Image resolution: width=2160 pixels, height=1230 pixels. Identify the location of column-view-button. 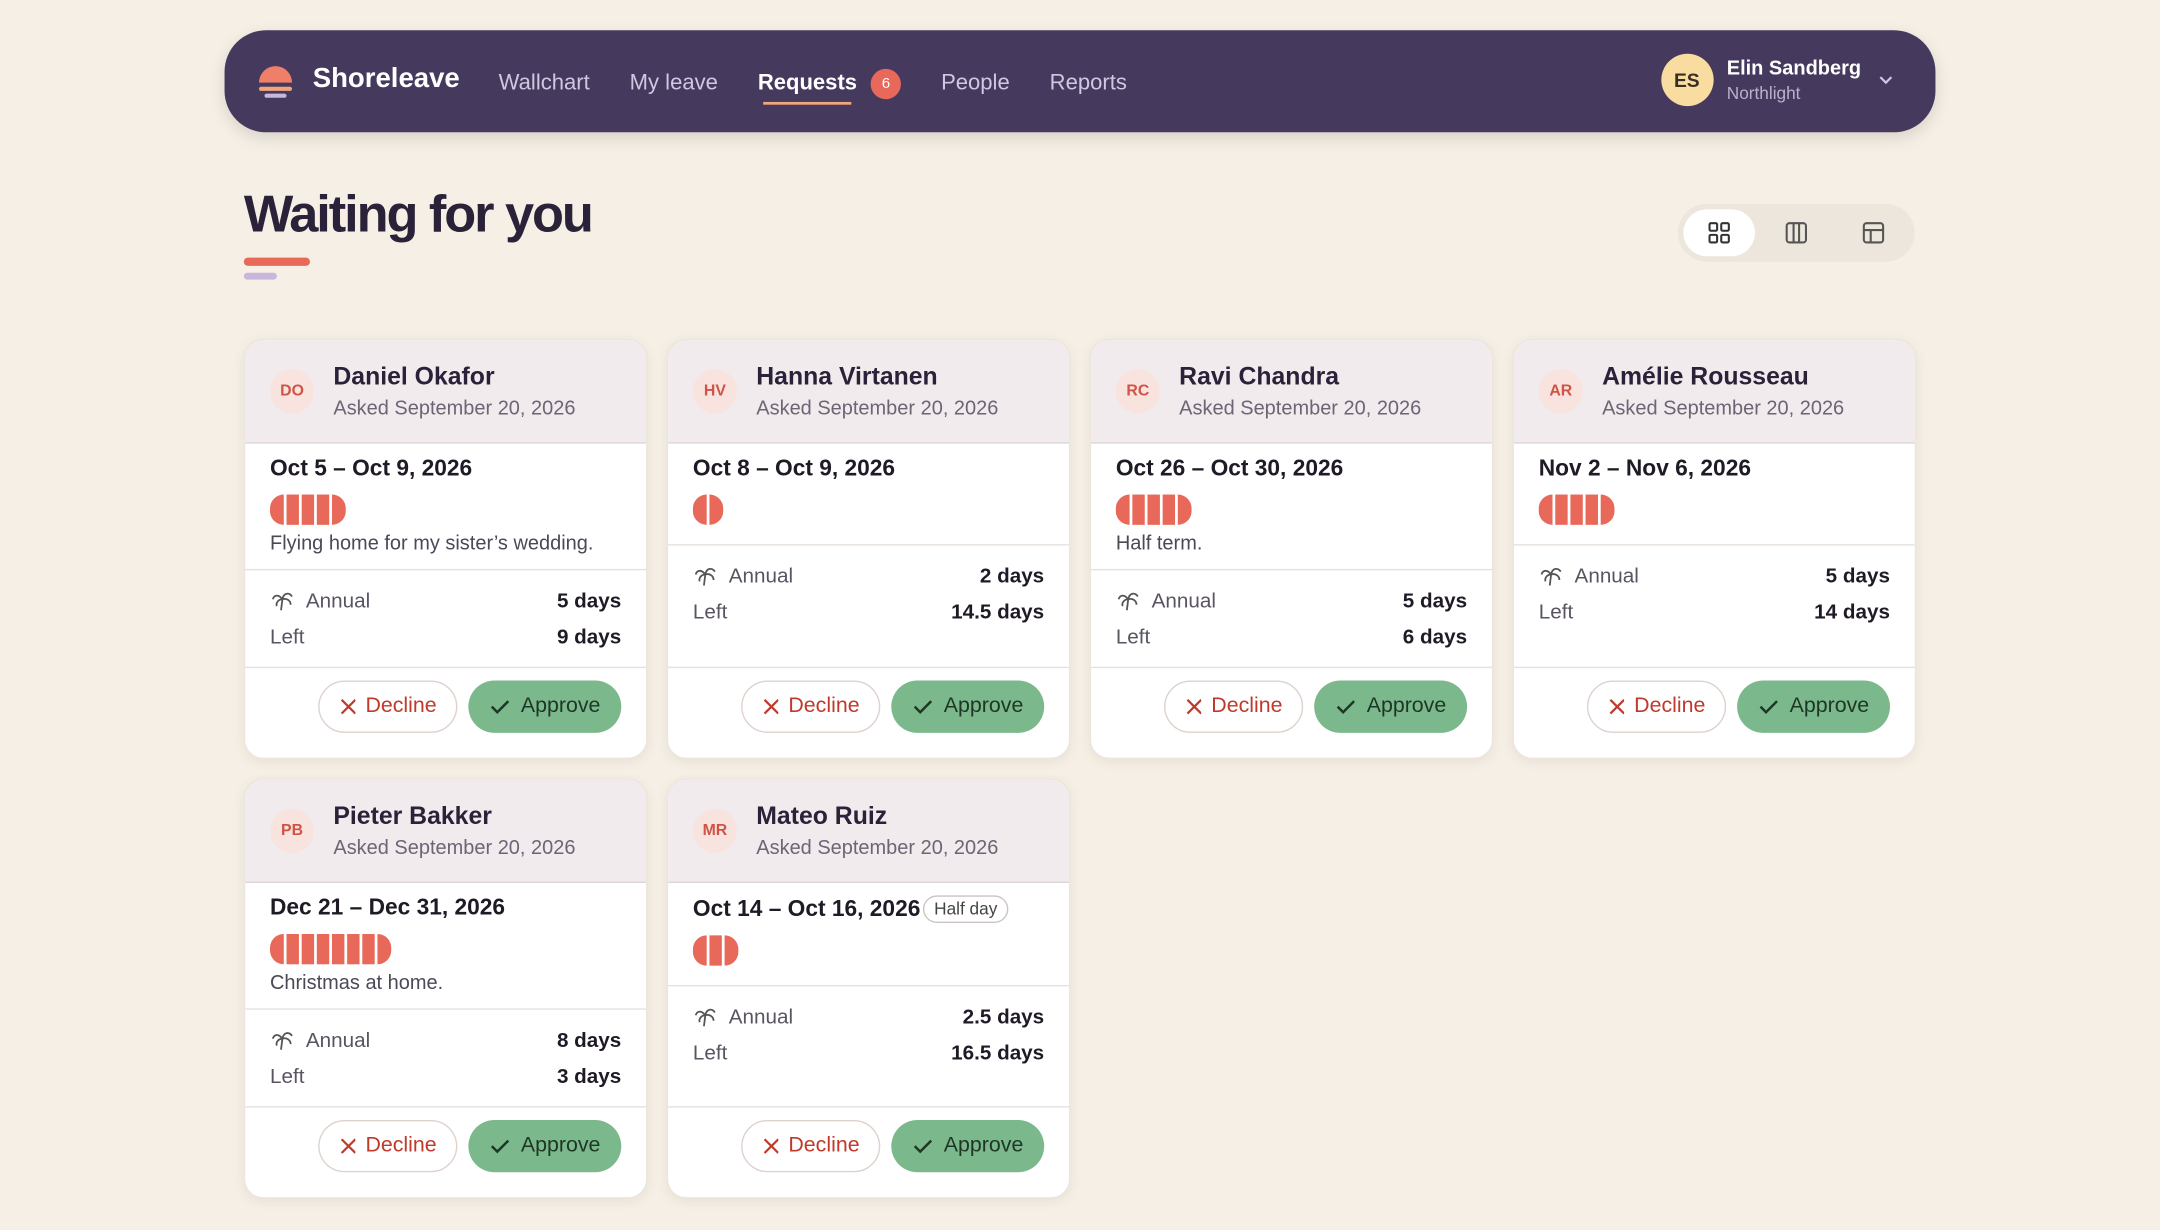
(1797, 232).